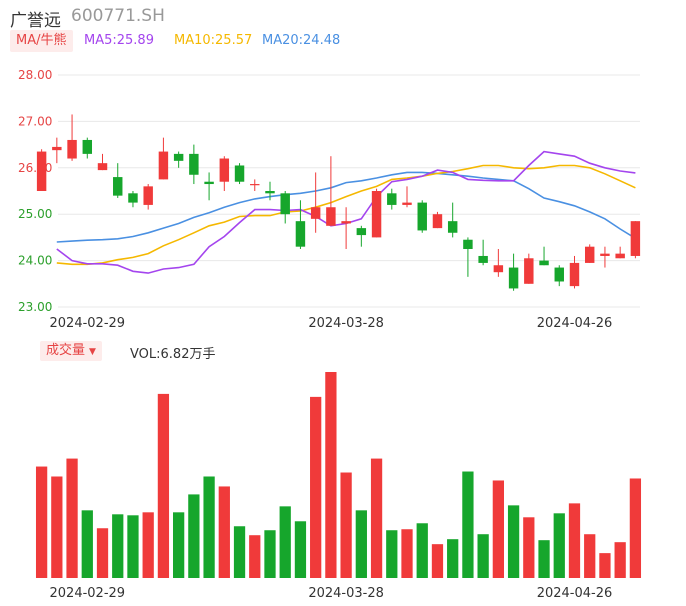  I want to click on y-axis-tick-label: 27.00, so click(35, 121).